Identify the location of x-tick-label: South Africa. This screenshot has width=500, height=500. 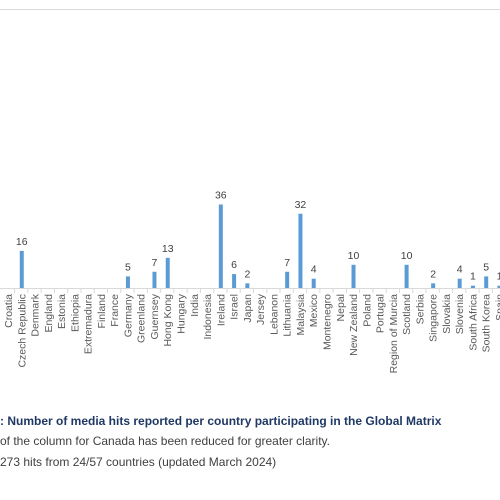
(473, 322).